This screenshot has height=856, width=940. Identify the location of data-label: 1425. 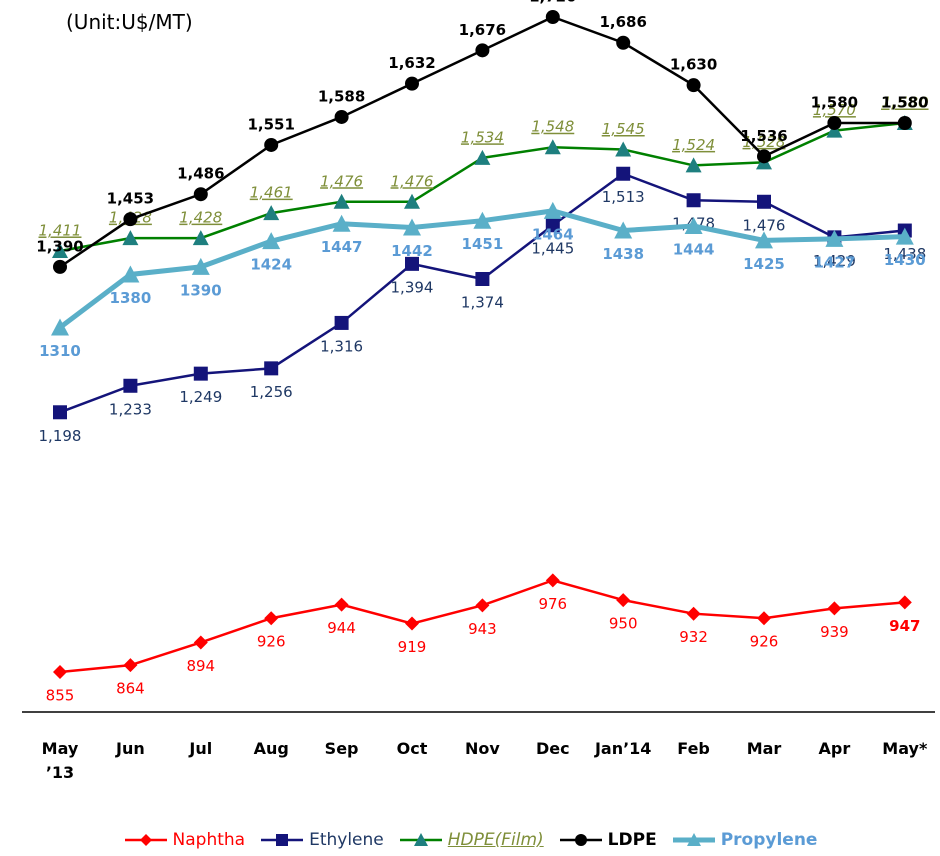
(764, 264).